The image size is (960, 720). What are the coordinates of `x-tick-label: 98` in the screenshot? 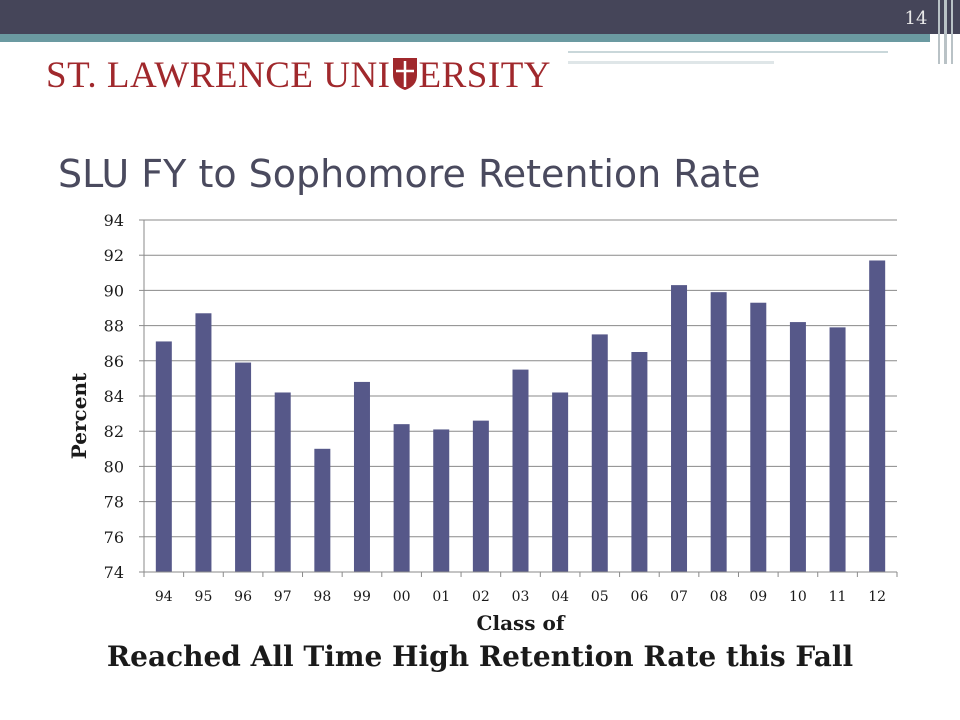 It's located at (322, 597).